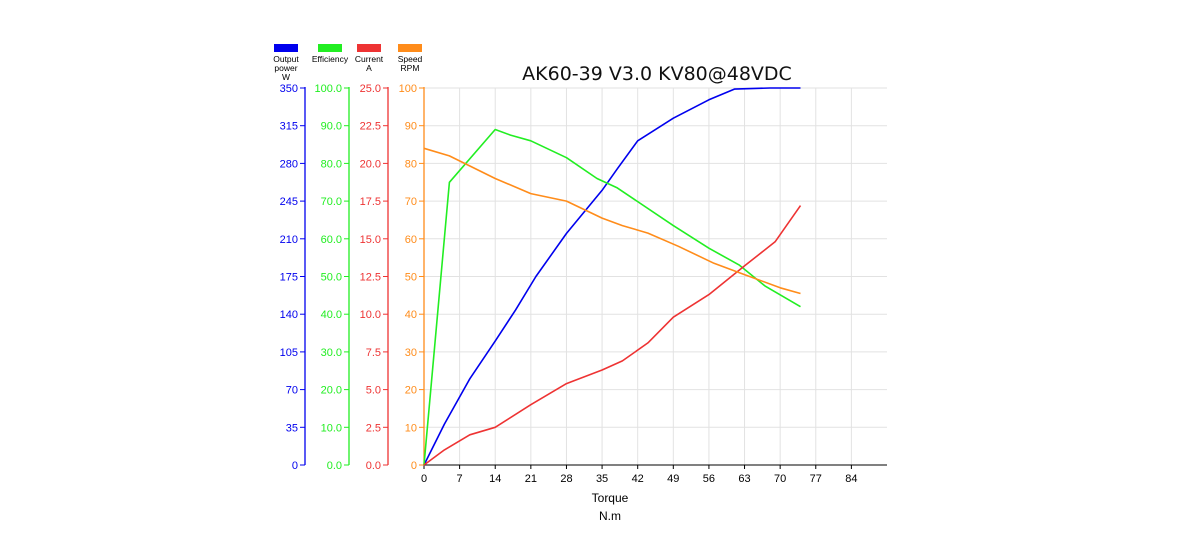 This screenshot has width=1180, height=550. What do you see at coordinates (370, 315) in the screenshot?
I see `current-y-tick-label: 10.0` at bounding box center [370, 315].